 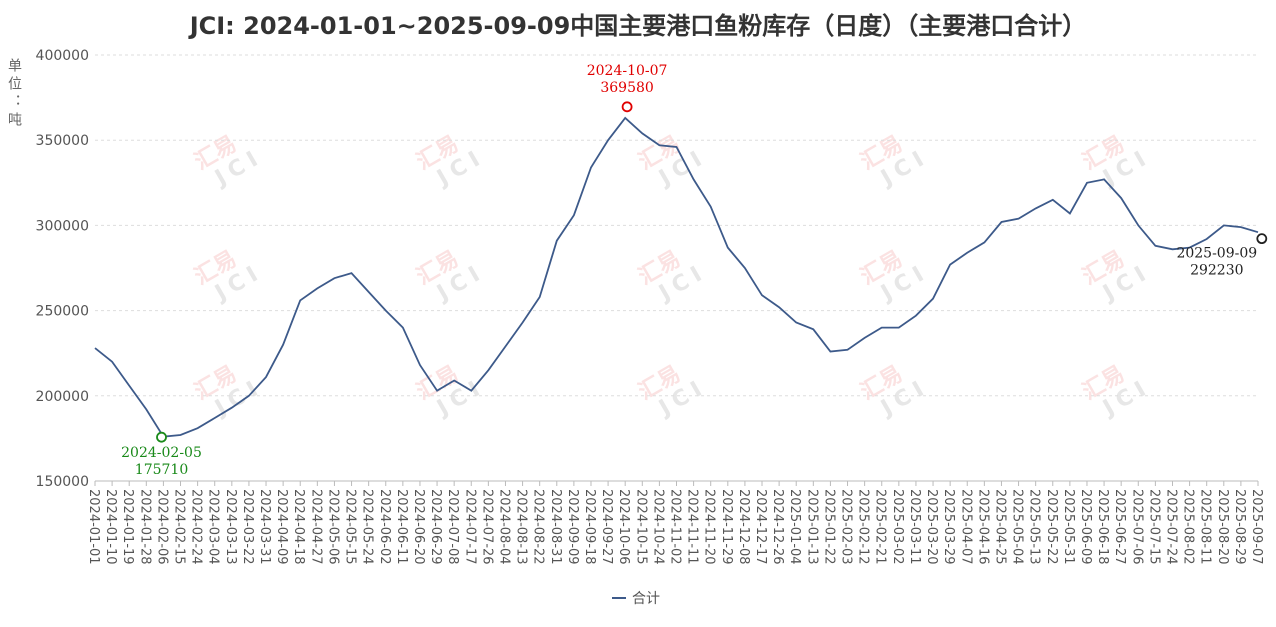 What do you see at coordinates (572, 527) in the screenshot?
I see `x-tick-label: 2024-09-09` at bounding box center [572, 527].